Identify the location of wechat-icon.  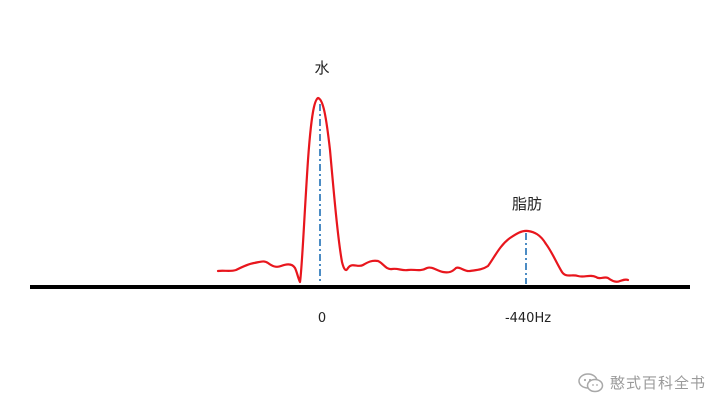
(591, 382).